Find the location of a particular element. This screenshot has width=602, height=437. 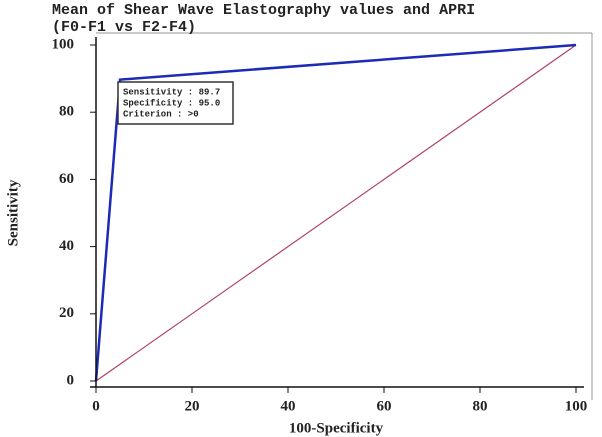

y-tick-label: 60 is located at coordinates (66, 179).